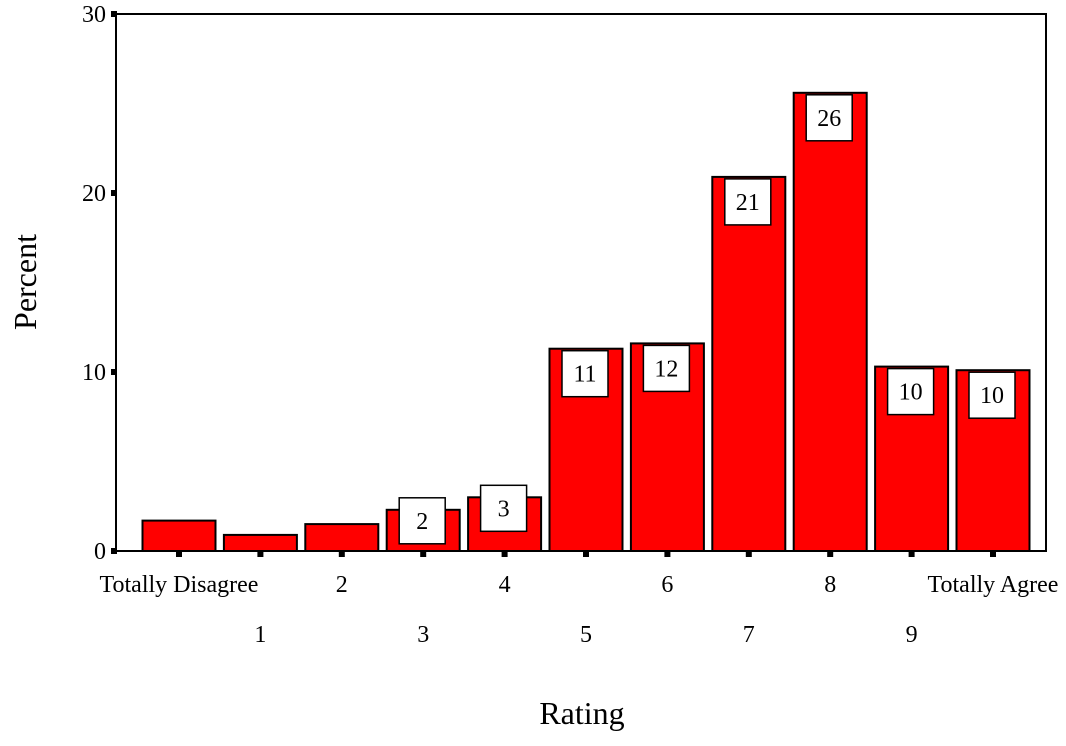 This screenshot has width=1066, height=746. I want to click on data-label: 2, so click(422, 522).